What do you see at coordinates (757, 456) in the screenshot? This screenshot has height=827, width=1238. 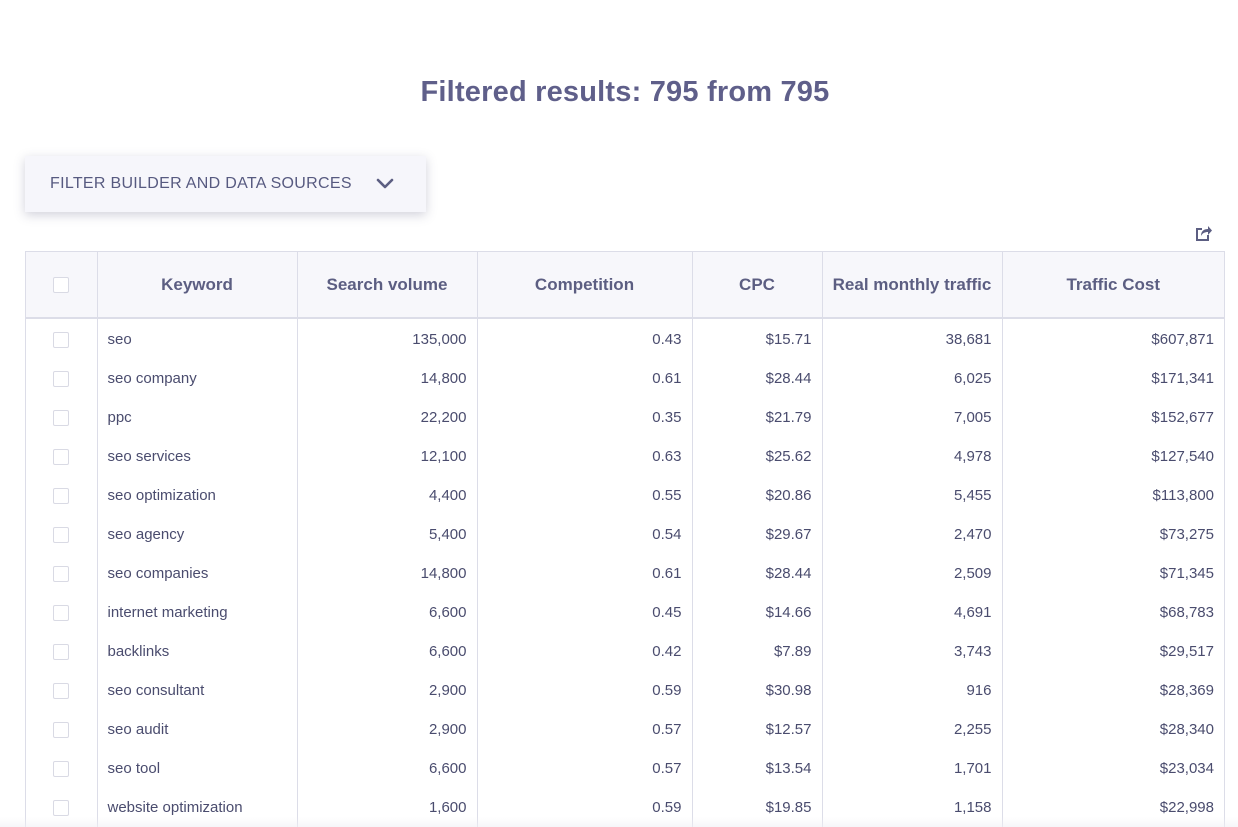 I see `cpc-cell: $25.62` at bounding box center [757, 456].